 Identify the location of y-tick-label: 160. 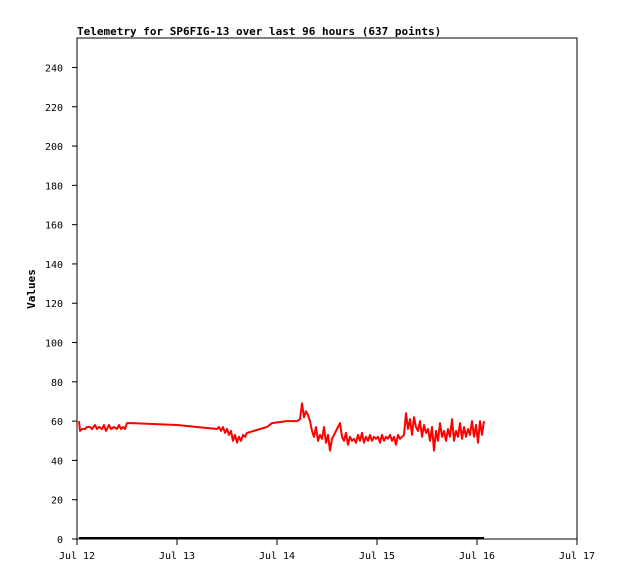
(54, 226).